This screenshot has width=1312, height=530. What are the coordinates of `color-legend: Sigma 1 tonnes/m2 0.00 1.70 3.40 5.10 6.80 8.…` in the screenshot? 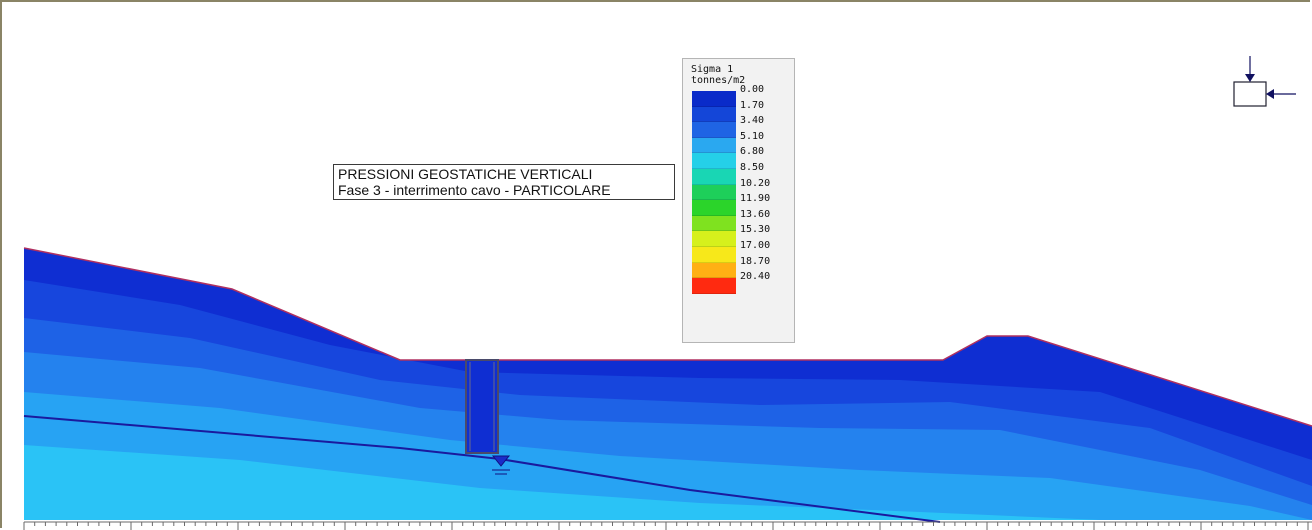 It's located at (738, 200).